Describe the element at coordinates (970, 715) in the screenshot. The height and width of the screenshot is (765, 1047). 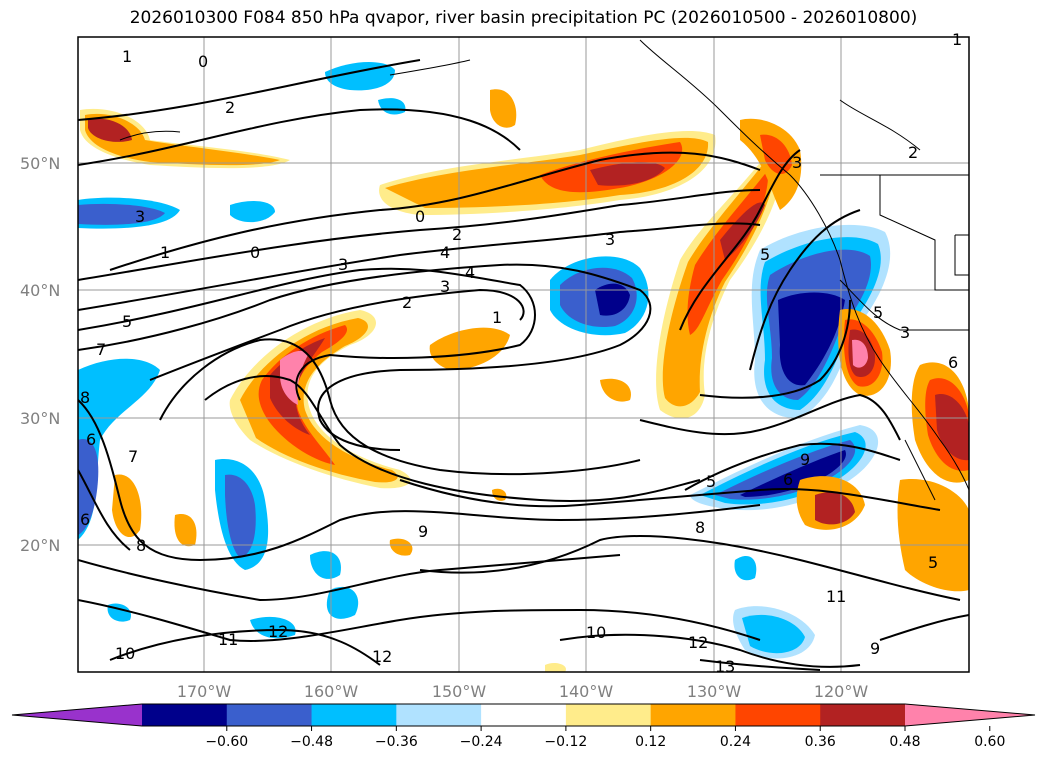
I see `colorbar-extend-max` at that location.